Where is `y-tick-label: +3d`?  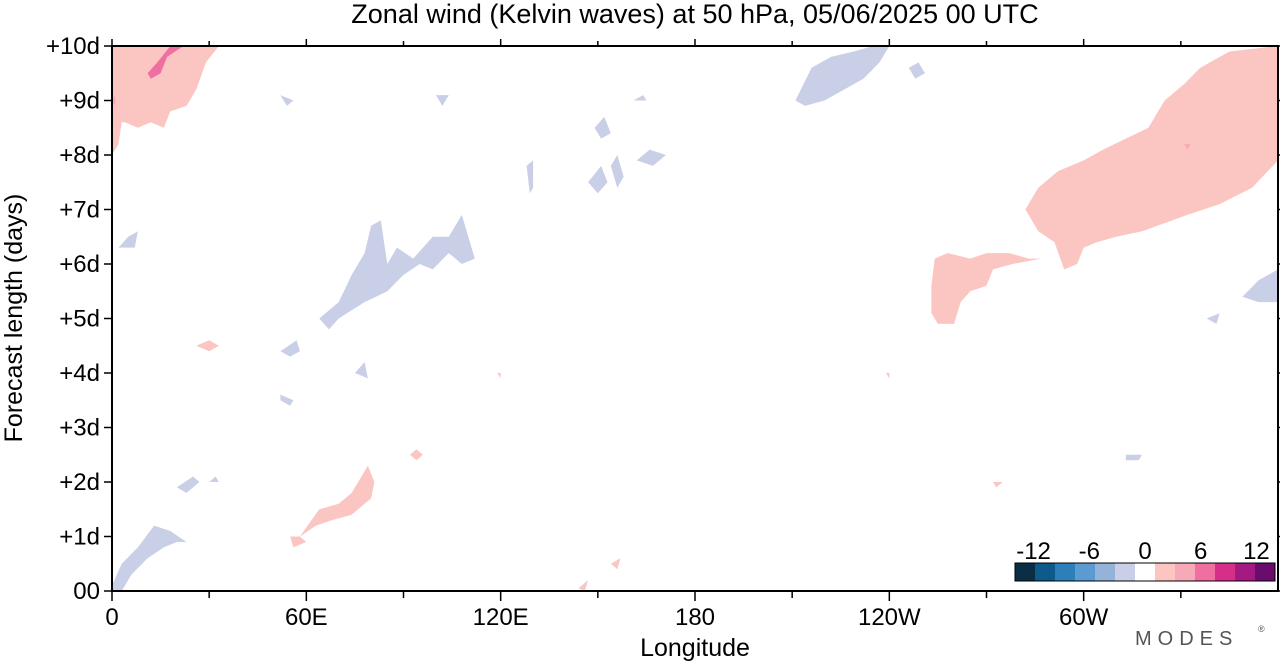
y-tick-label: +3d is located at coordinates (79, 428).